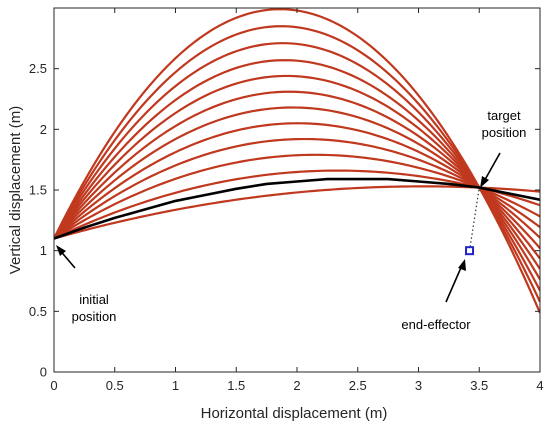  Describe the element at coordinates (504, 132) in the screenshot. I see `target-position-label-line2: position` at that location.